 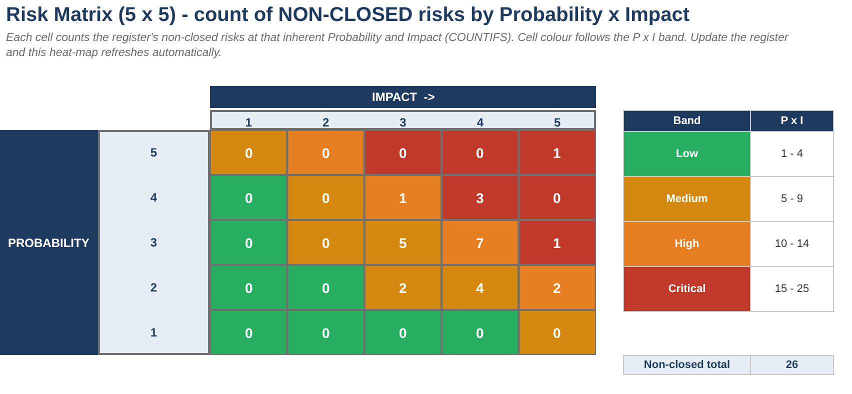 What do you see at coordinates (687, 289) in the screenshot?
I see `category-label: Critical` at bounding box center [687, 289].